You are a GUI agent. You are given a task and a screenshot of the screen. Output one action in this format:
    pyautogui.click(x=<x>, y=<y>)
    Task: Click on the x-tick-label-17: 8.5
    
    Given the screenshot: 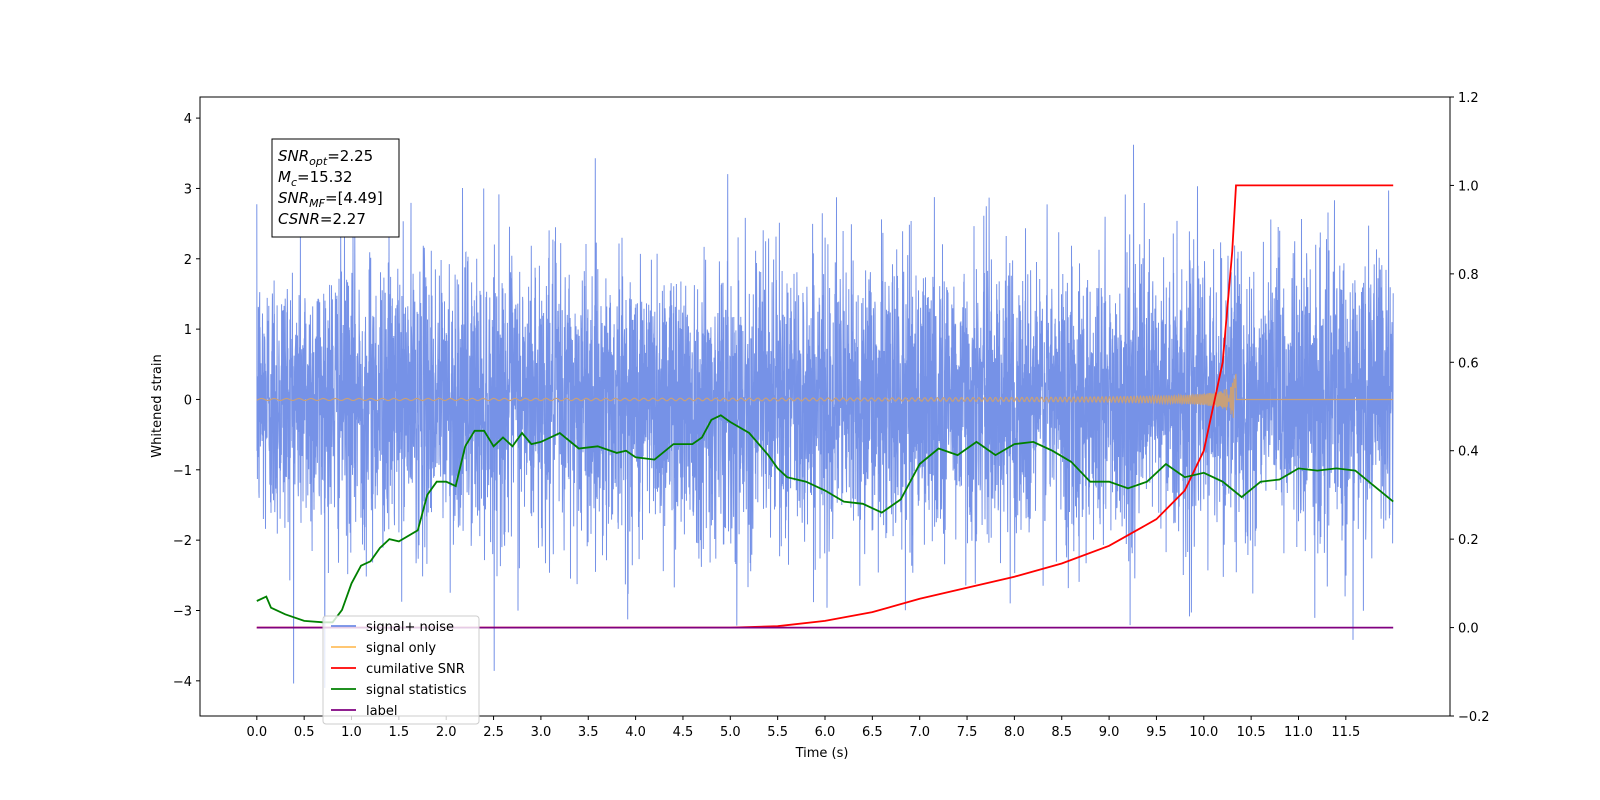 What is the action you would take?
    pyautogui.click(x=1061, y=732)
    